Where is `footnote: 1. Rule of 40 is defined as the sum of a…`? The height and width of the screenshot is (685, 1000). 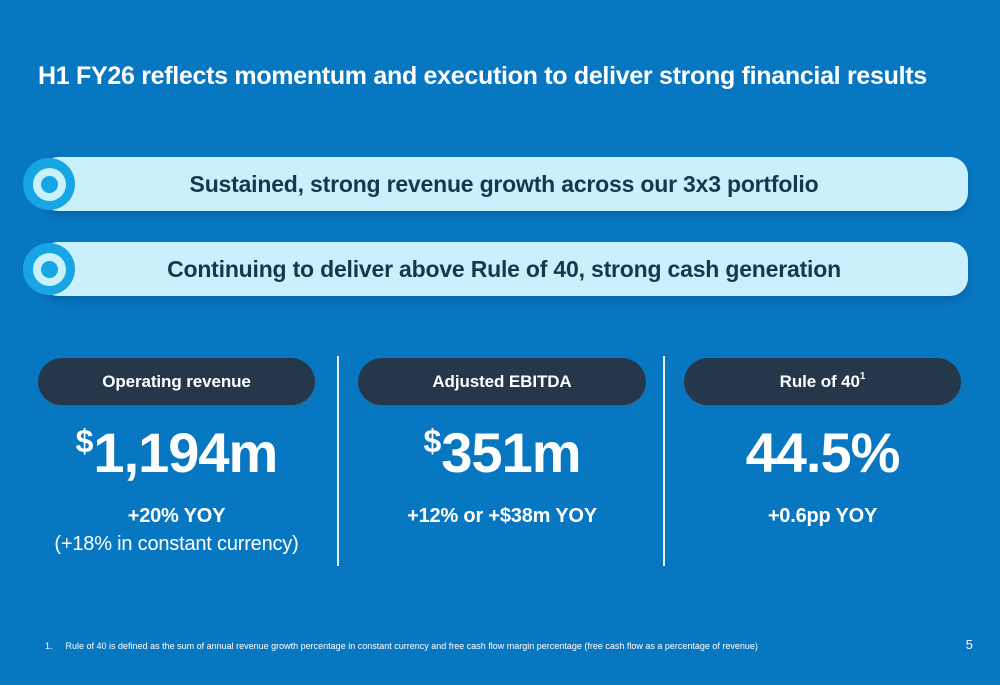 footnote: 1. Rule of 40 is defined as the sum of a… is located at coordinates (401, 646).